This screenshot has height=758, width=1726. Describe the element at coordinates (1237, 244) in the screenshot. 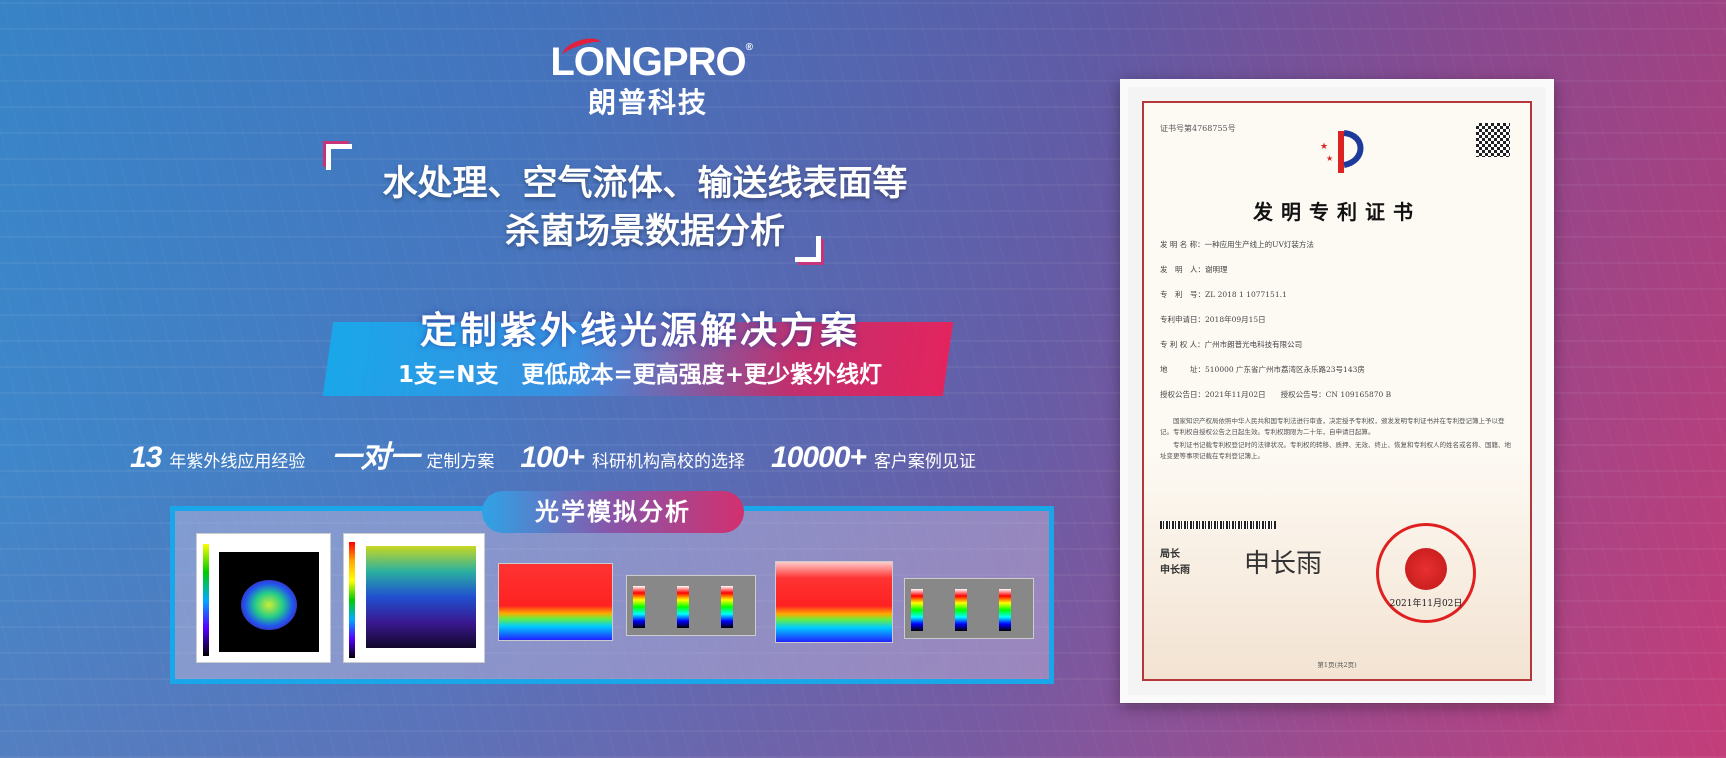

I see `certificate-field: 发 明 名 称：一种应用生产线上的UV灯装方法` at that location.